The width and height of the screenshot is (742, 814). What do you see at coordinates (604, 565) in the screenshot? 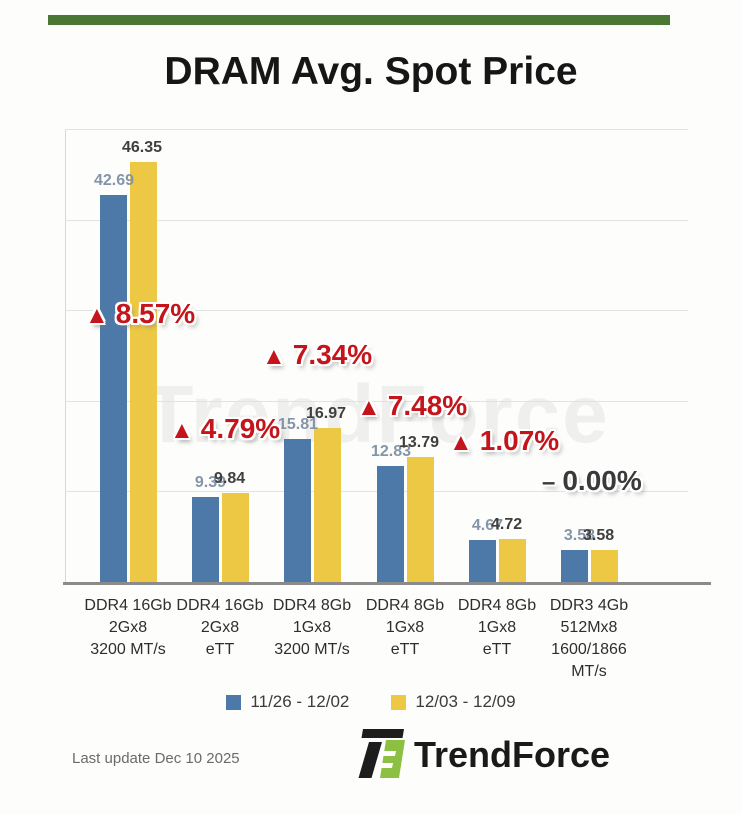
I see `bar-series2-group6` at bounding box center [604, 565].